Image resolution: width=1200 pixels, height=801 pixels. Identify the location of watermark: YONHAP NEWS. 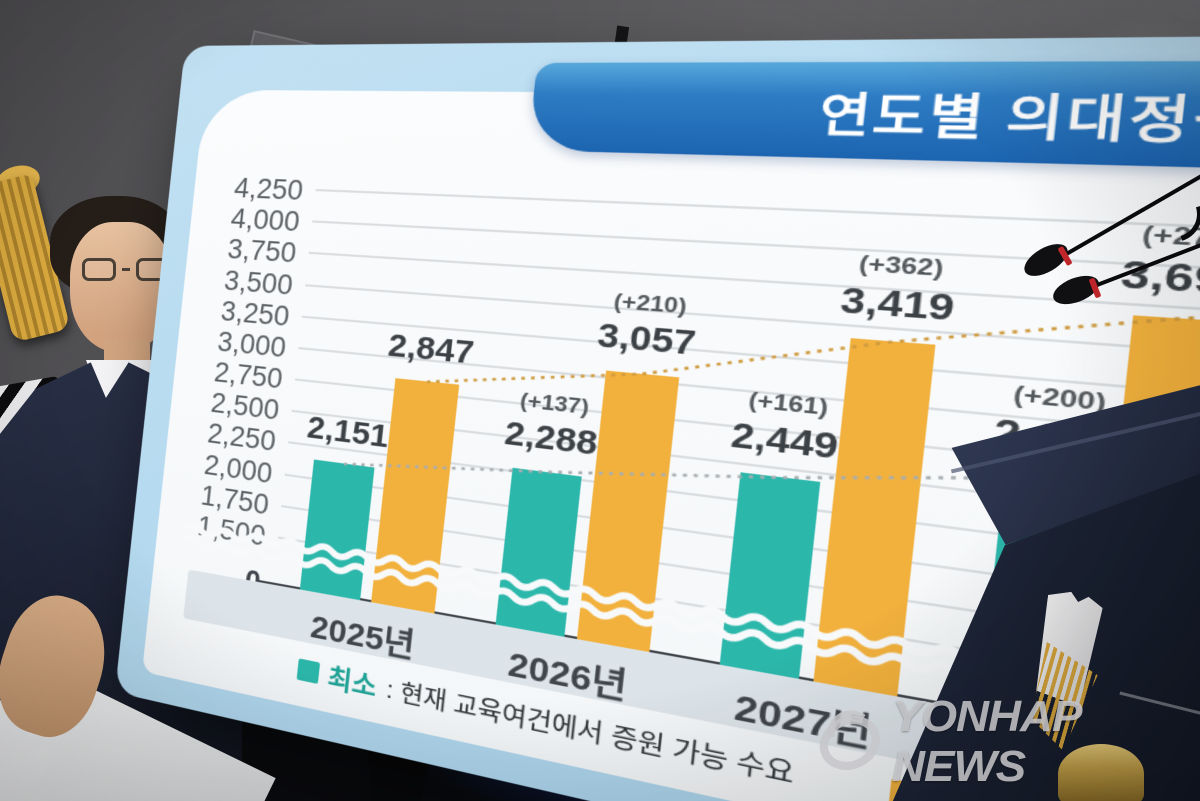
(1007, 741).